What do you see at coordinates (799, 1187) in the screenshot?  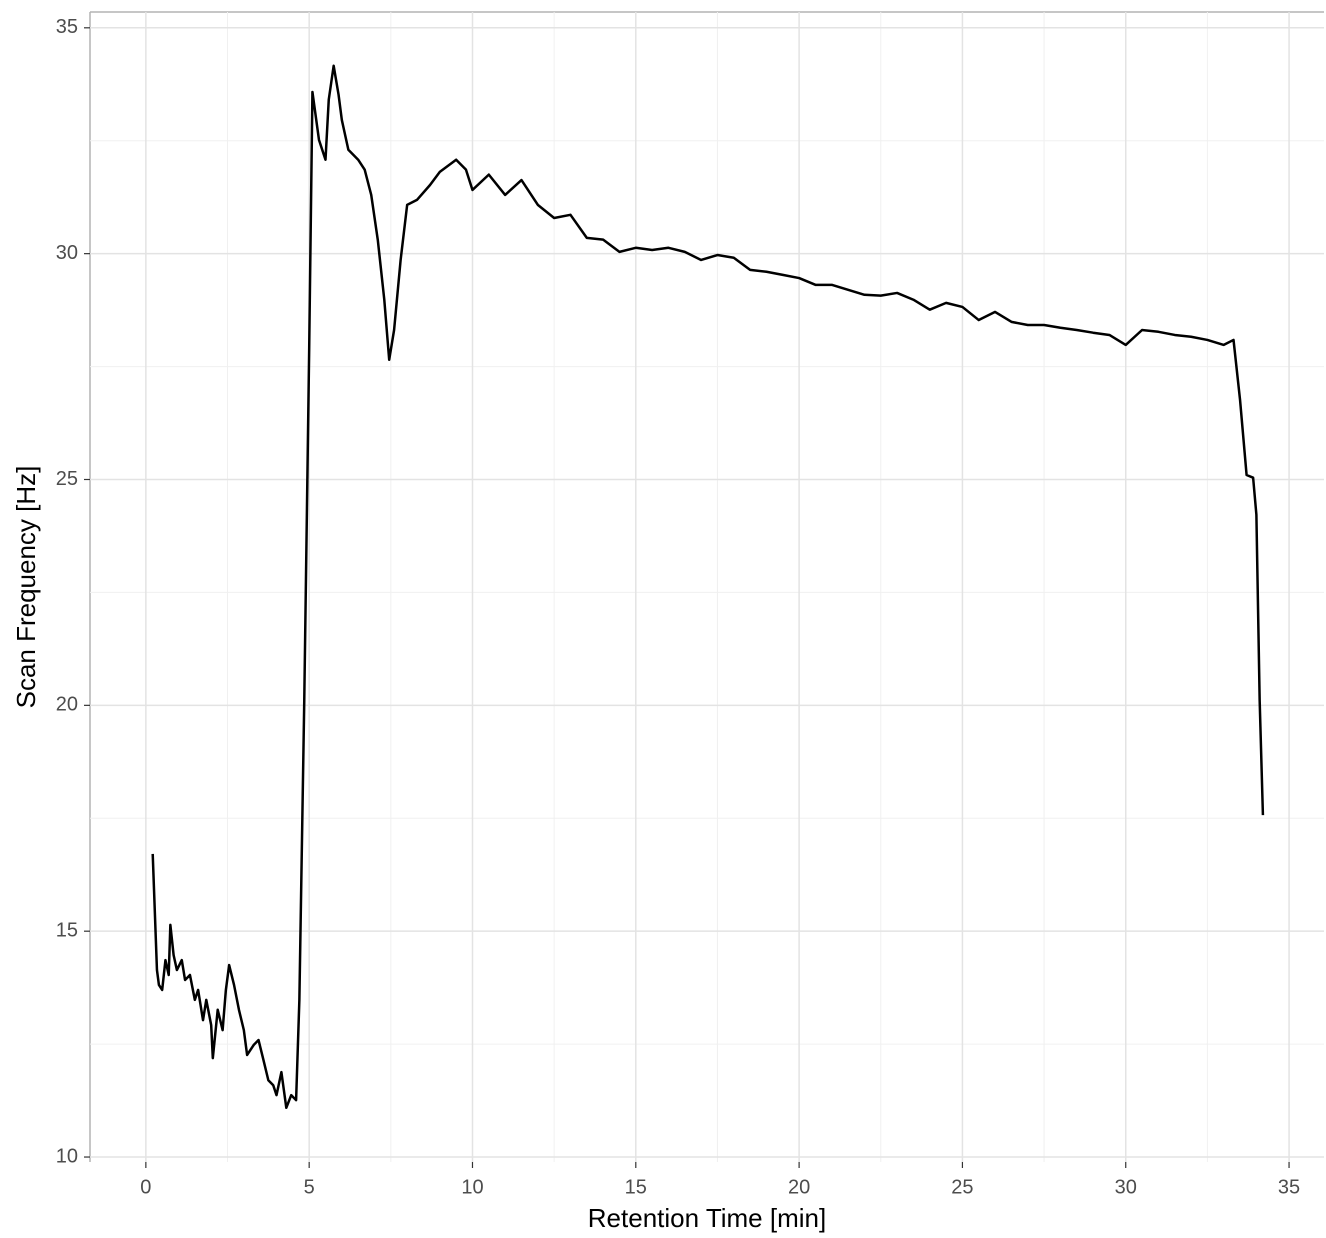 I see `x-tick-label: 20` at bounding box center [799, 1187].